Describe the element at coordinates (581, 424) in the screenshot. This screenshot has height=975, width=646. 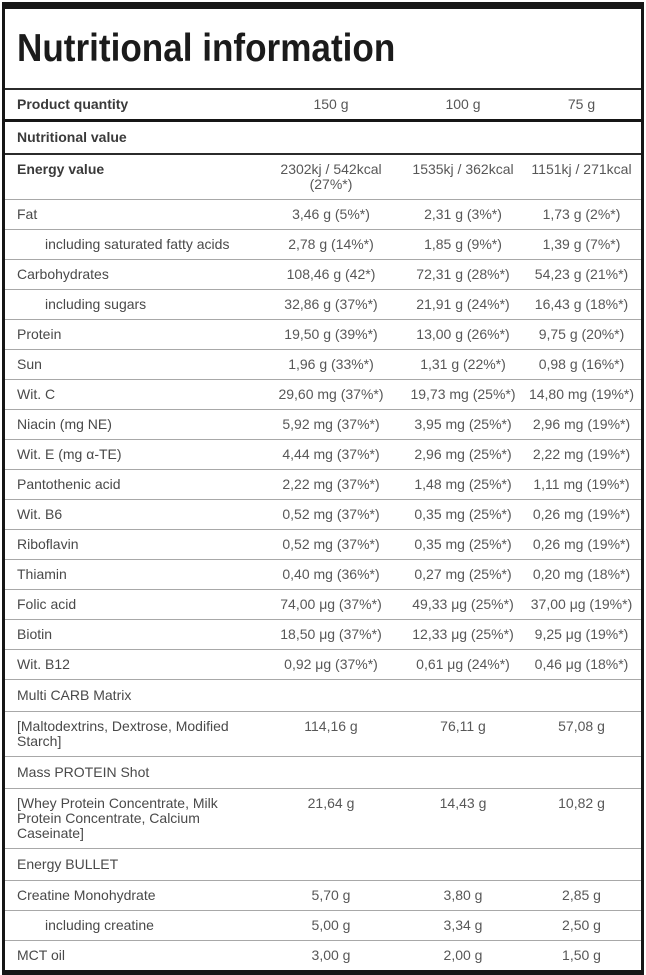
I see `row-value: 2,96 mg (19%*)` at that location.